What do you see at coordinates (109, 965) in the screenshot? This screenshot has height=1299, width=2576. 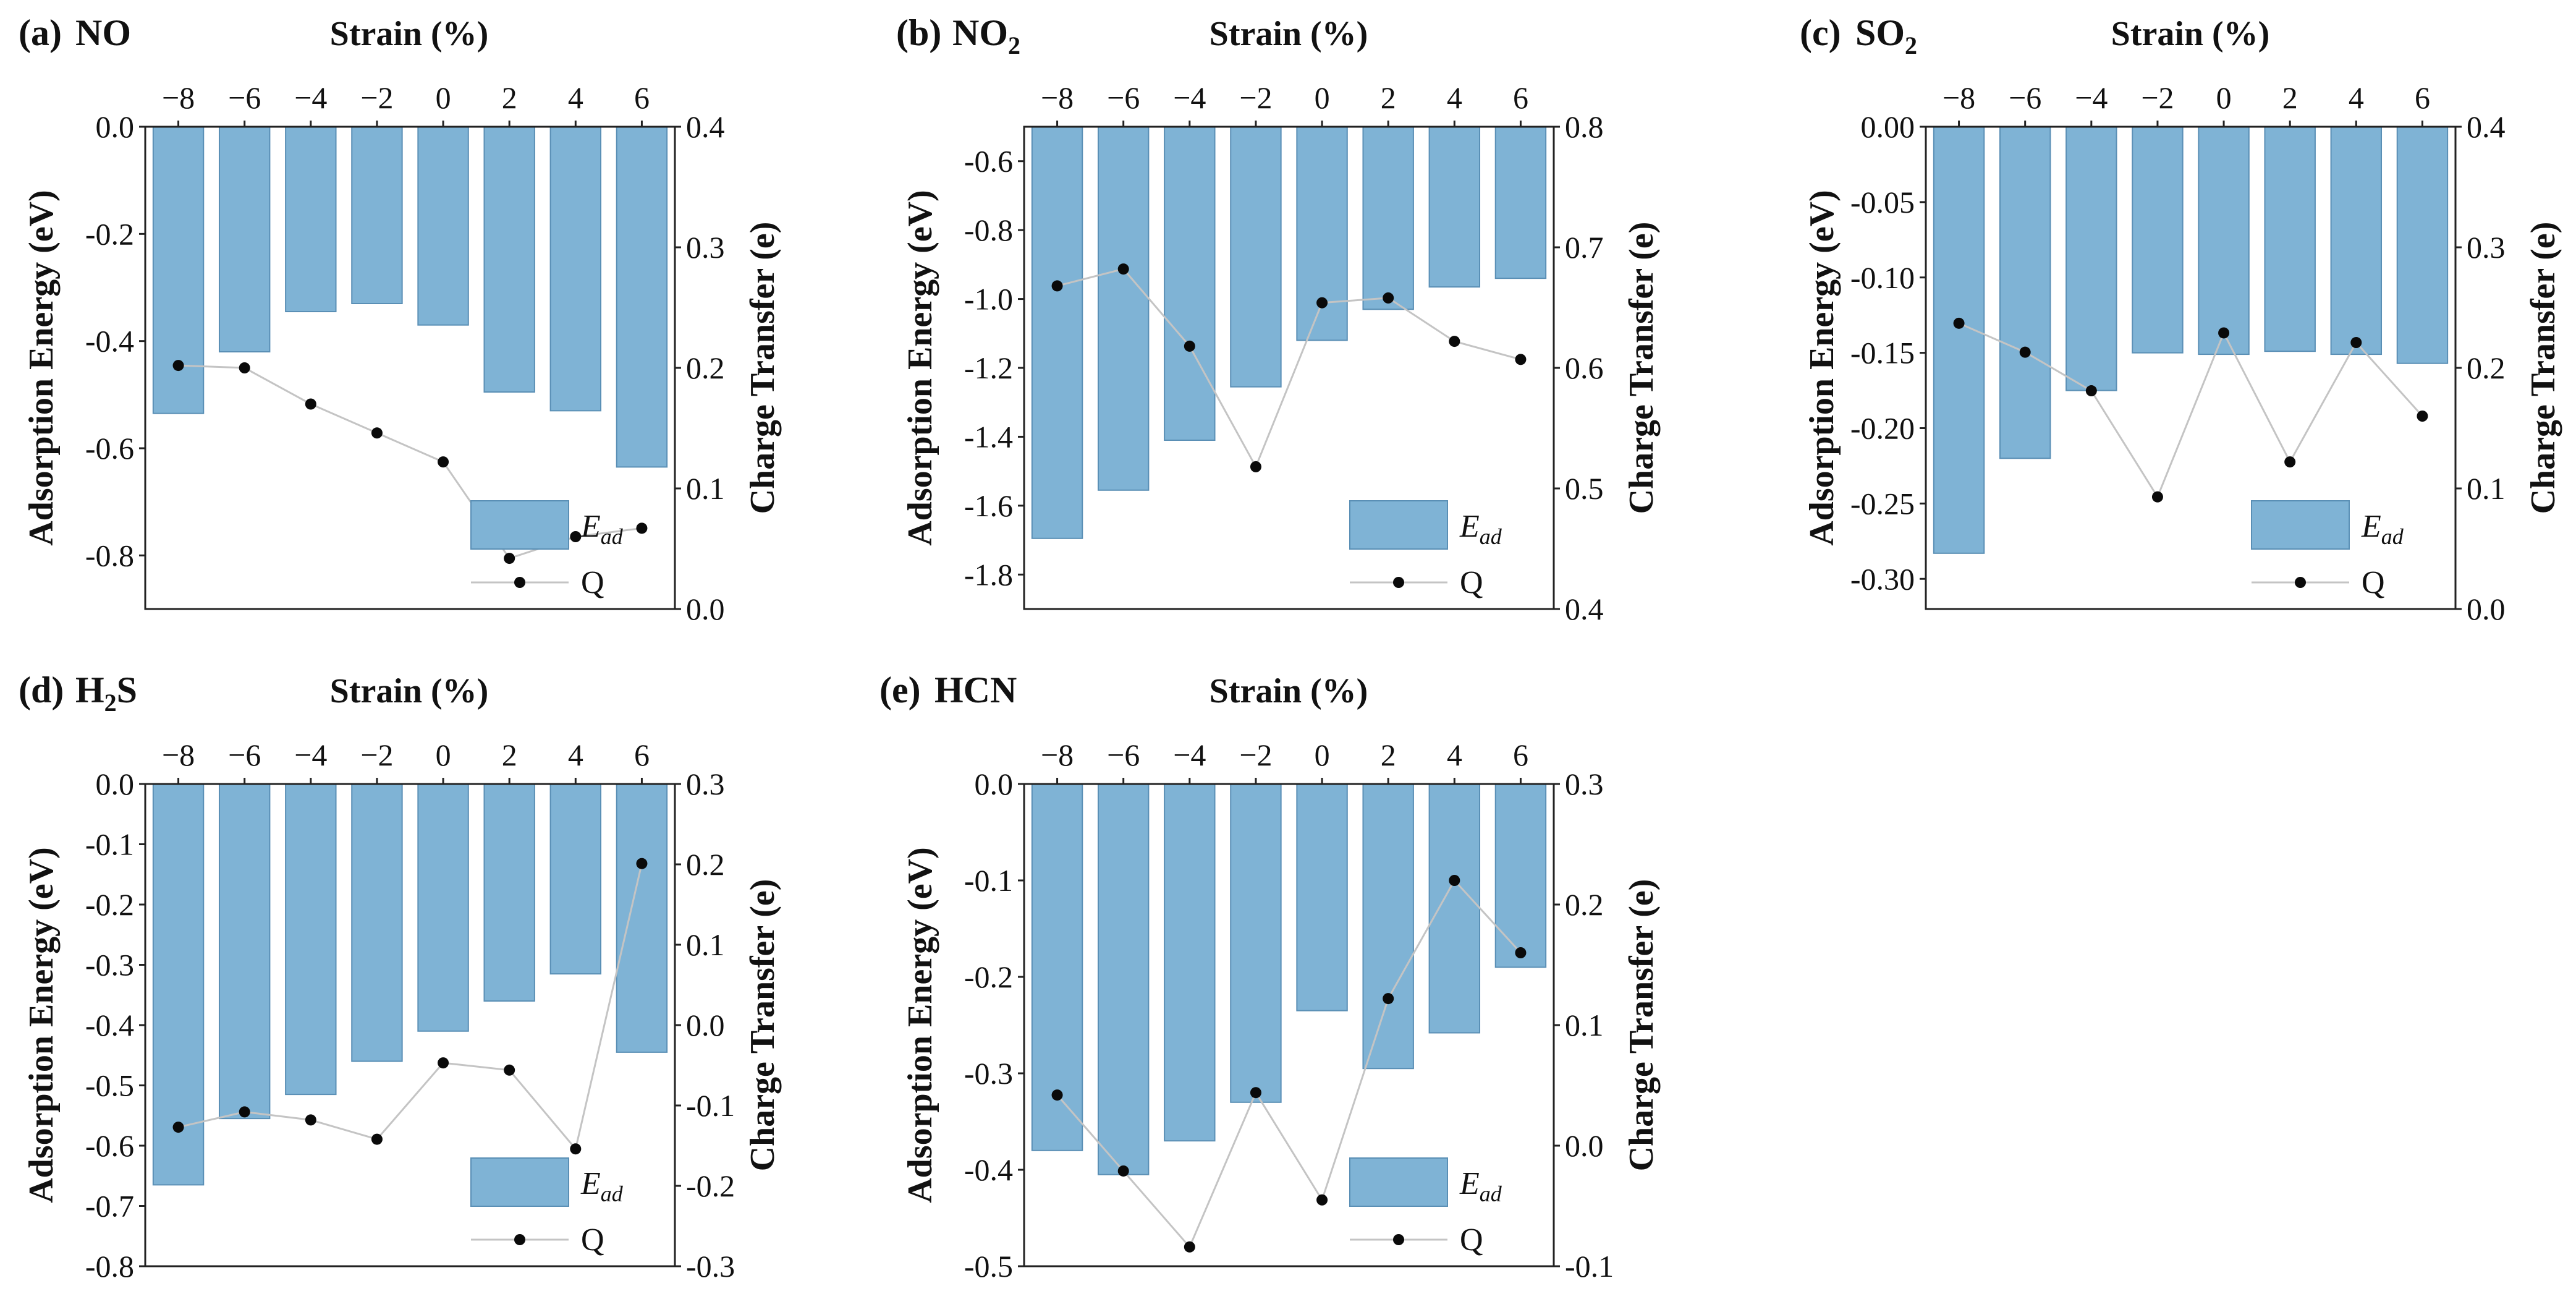 I see `y-tick-label: -0.3` at bounding box center [109, 965].